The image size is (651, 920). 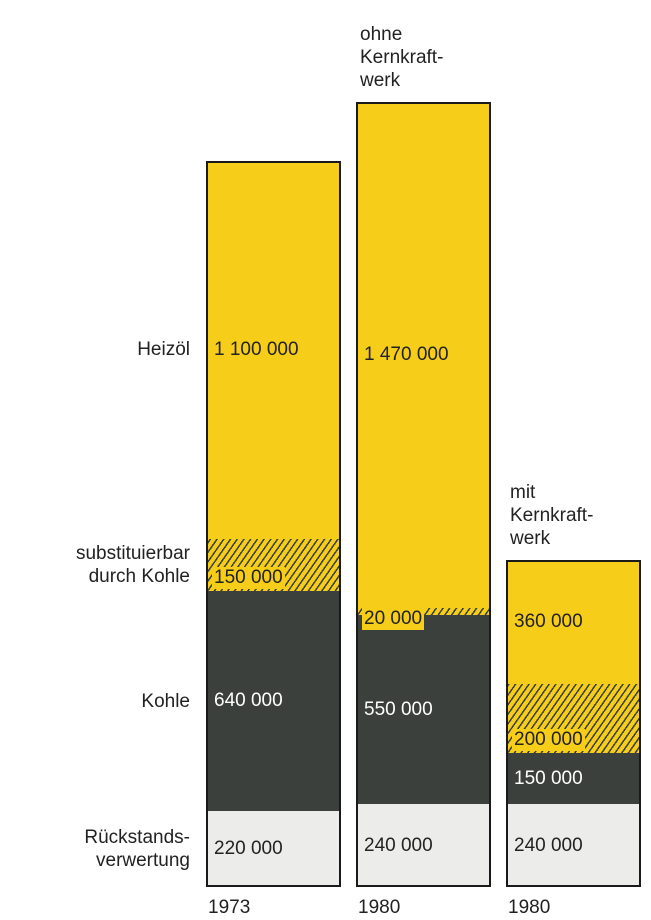 What do you see at coordinates (165, 701) in the screenshot?
I see `series-label: Kohle` at bounding box center [165, 701].